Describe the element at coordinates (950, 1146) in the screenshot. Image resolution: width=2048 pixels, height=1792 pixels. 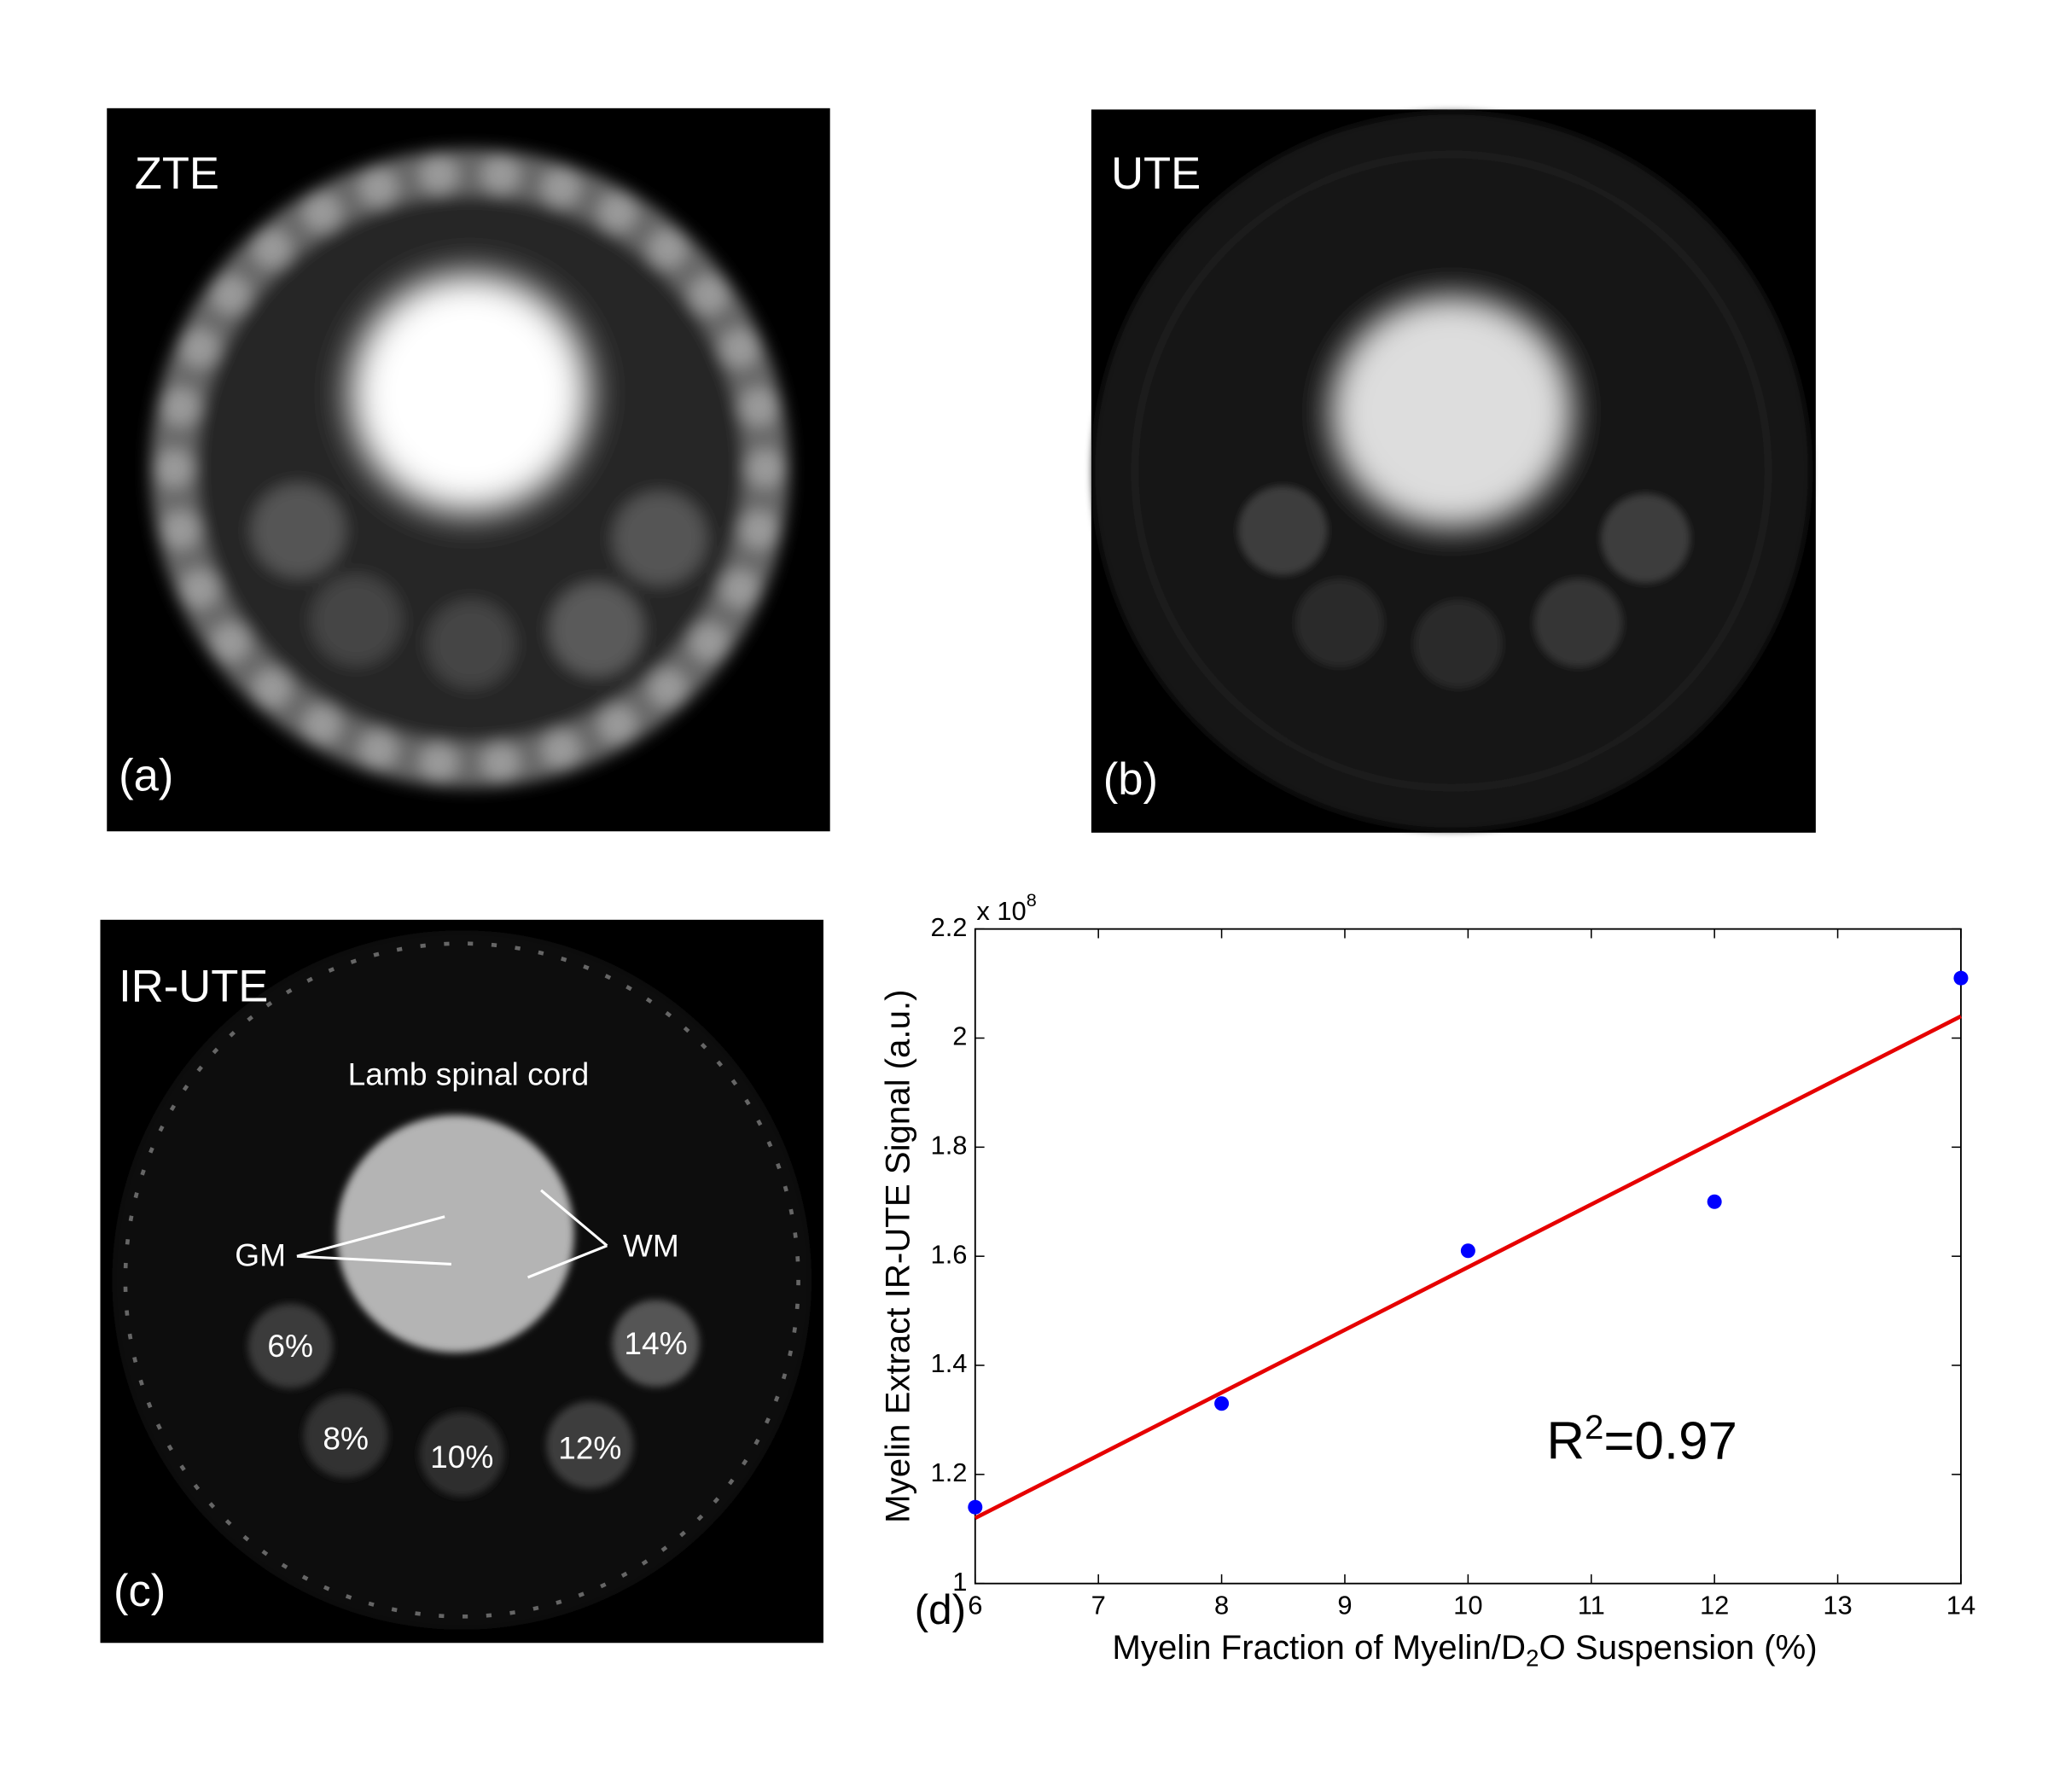
I see `y-tick-label: 1.8` at that location.